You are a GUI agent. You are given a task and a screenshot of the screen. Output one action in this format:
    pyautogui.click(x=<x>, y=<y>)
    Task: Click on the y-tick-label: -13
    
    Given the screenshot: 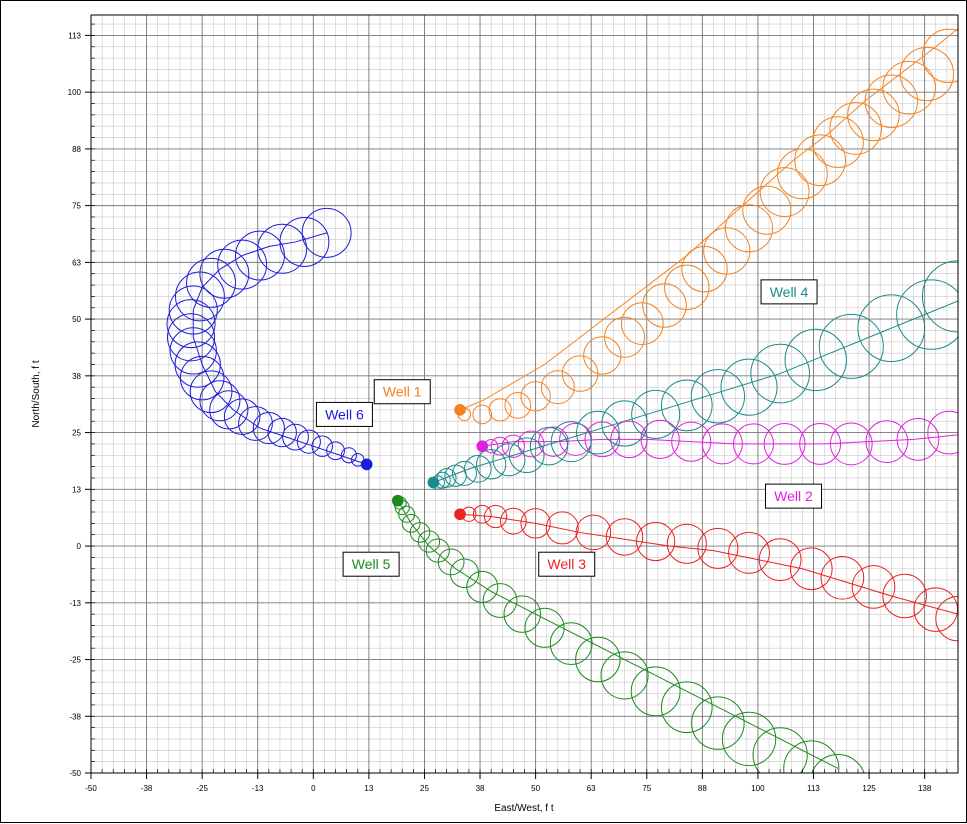 What is the action you would take?
    pyautogui.click(x=75, y=603)
    